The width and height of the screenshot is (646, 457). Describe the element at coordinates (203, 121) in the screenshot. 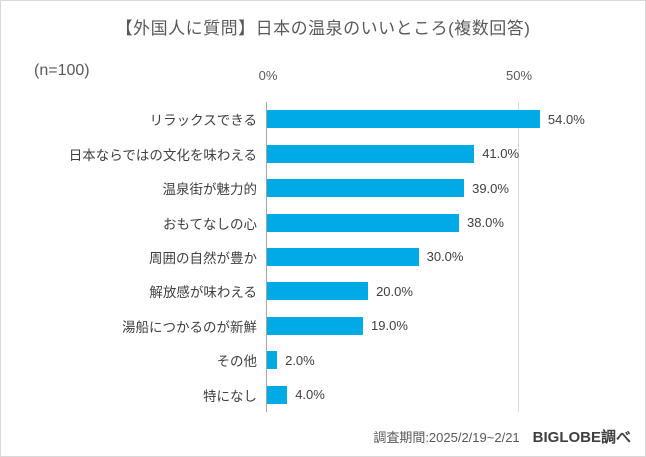

I see `category-label: リラックスできる` at that location.